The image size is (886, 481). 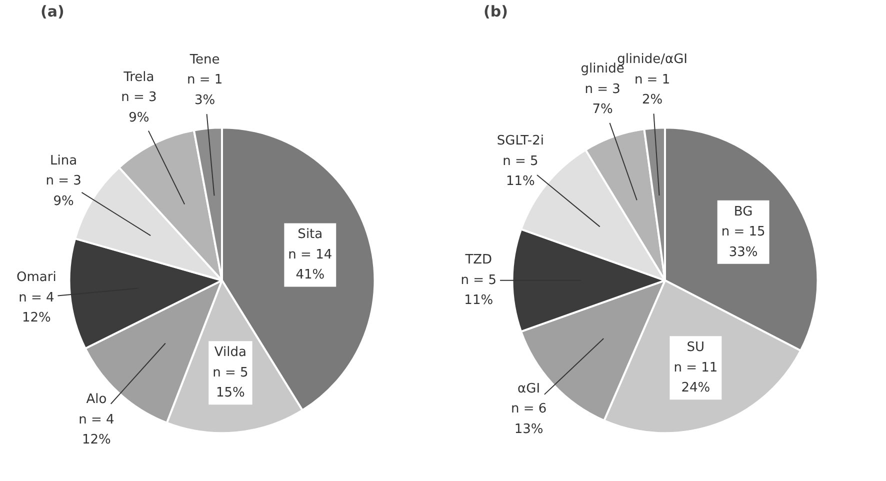 What do you see at coordinates (478, 260) in the screenshot?
I see `slice-label: TZD` at bounding box center [478, 260].